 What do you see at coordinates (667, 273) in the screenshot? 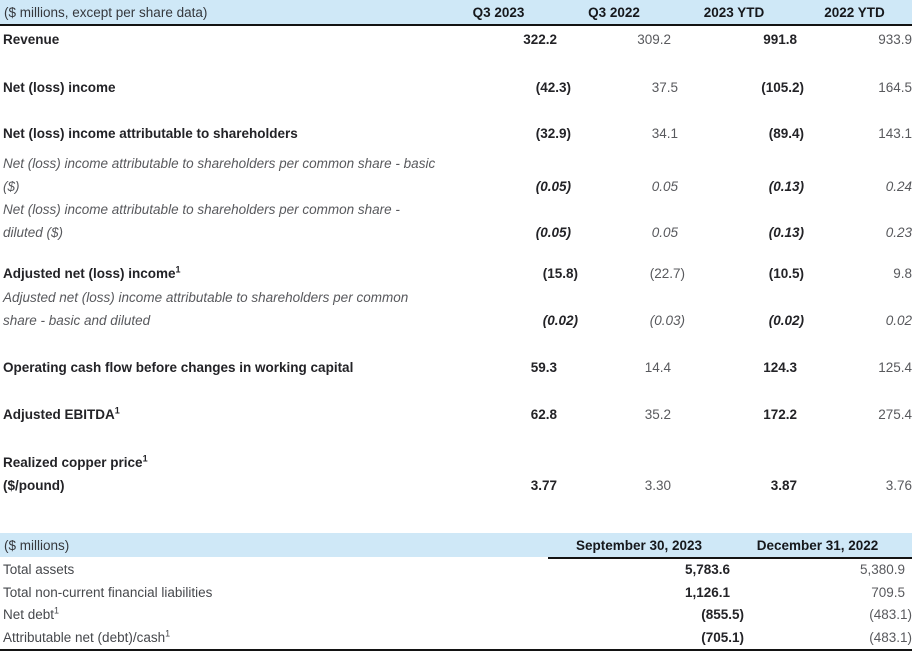
I see `value-cell: (22.7)` at bounding box center [667, 273].